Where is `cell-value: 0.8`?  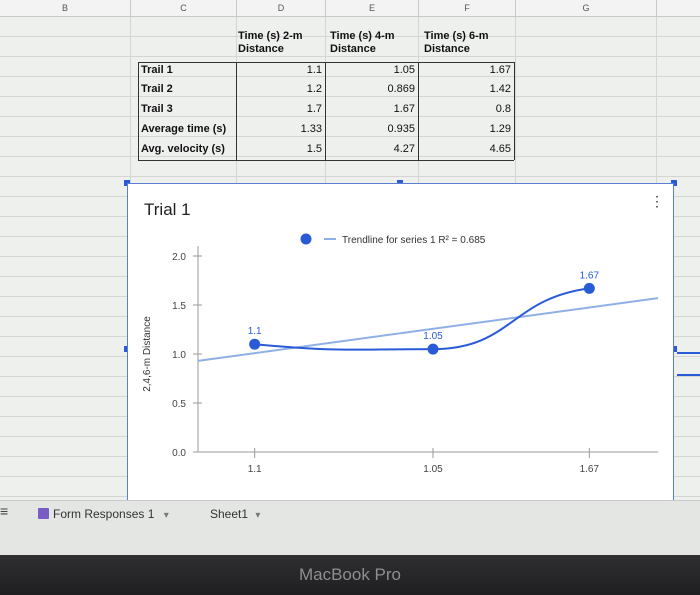 cell-value: 0.8 is located at coordinates (503, 109).